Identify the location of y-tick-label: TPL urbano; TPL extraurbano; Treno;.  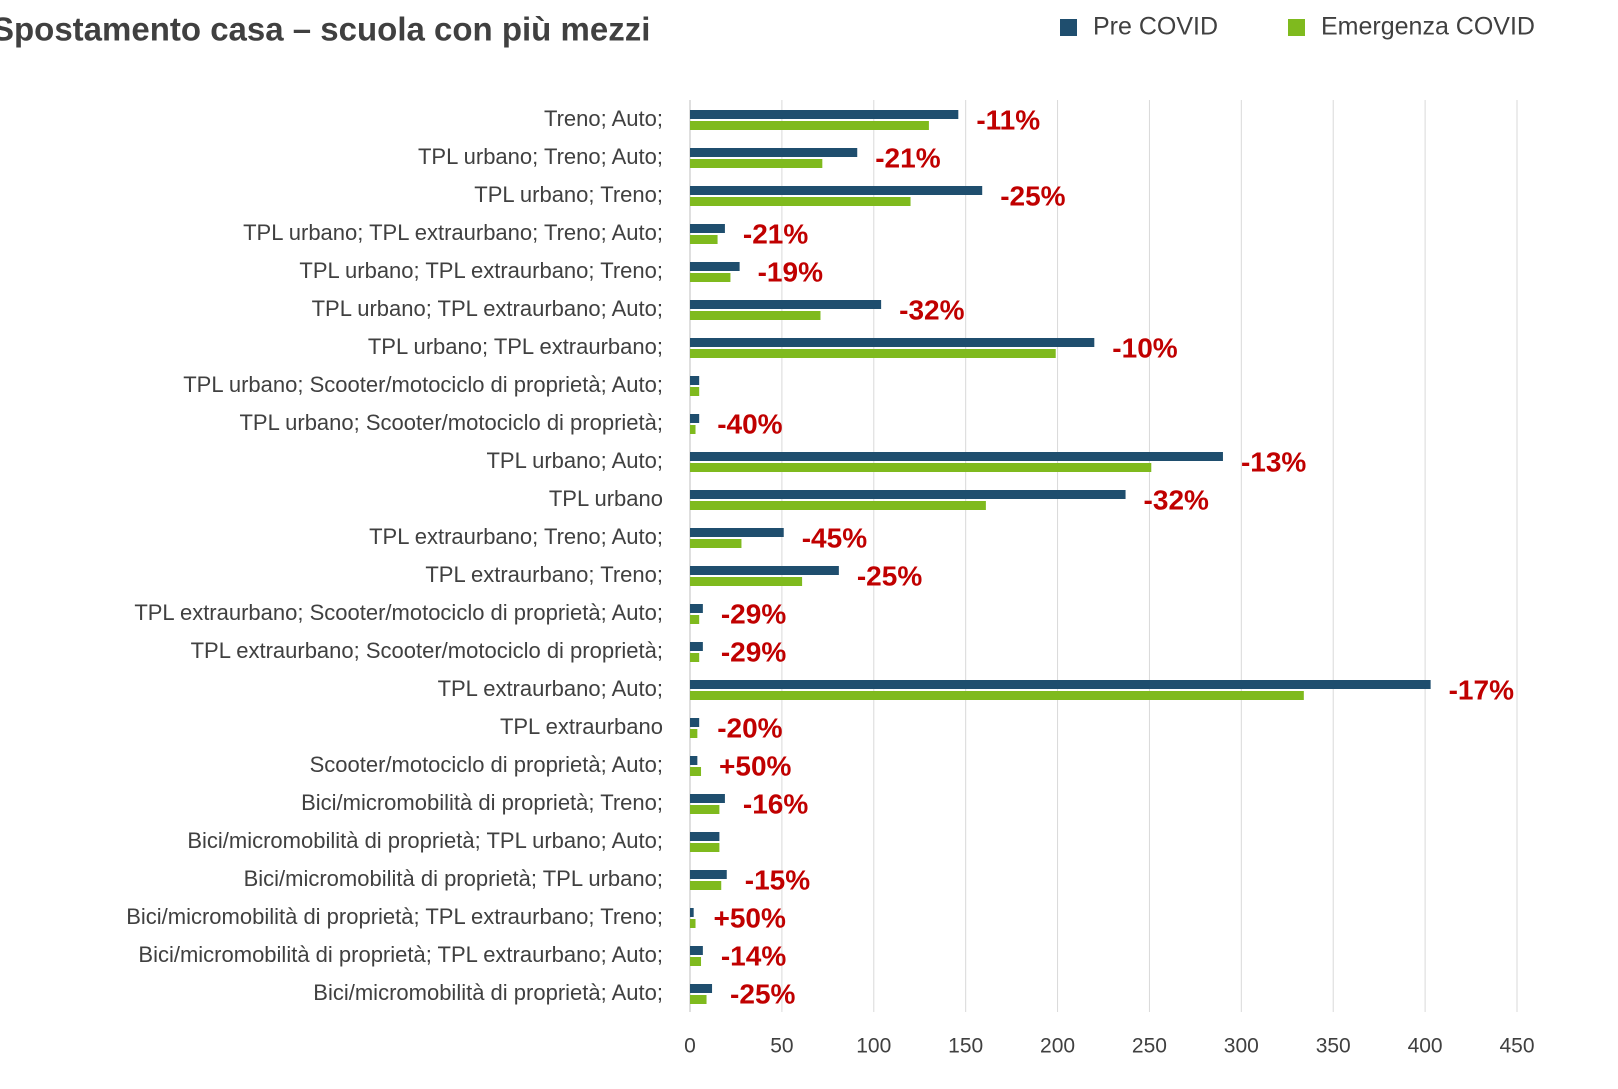
(481, 270).